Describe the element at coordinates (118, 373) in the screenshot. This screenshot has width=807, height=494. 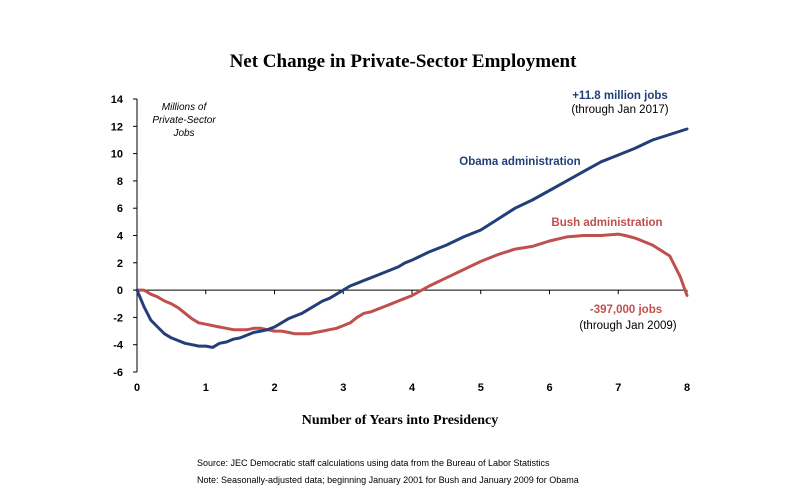
I see `y-tick-label: -6` at that location.